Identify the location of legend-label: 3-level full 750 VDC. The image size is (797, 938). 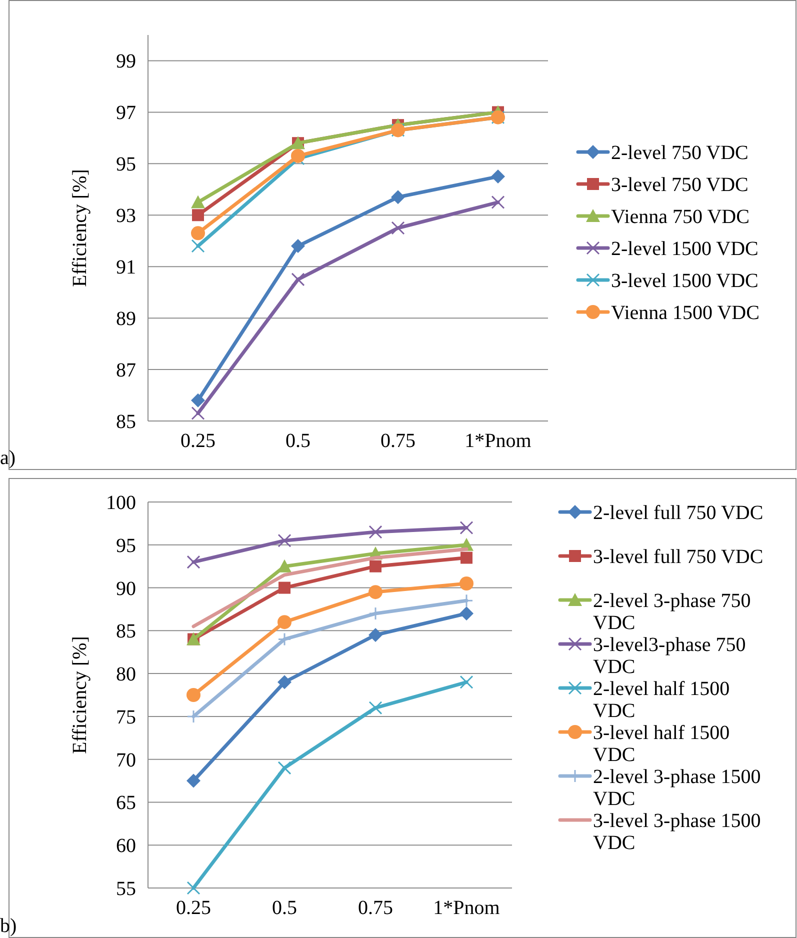
(678, 557).